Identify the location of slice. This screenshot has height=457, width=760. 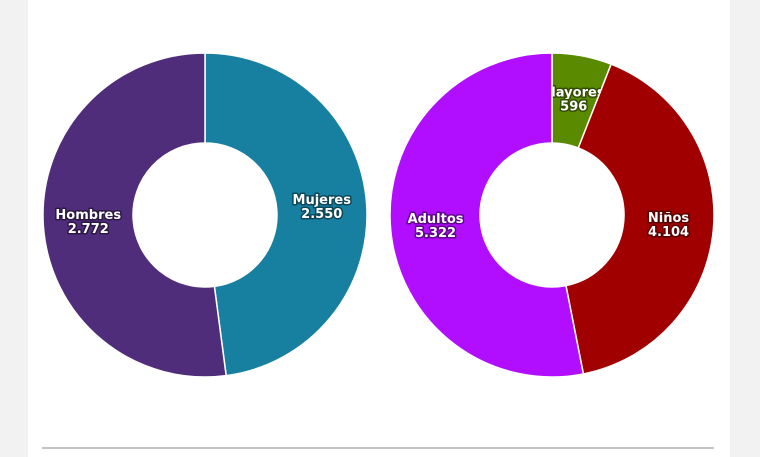
(640, 219).